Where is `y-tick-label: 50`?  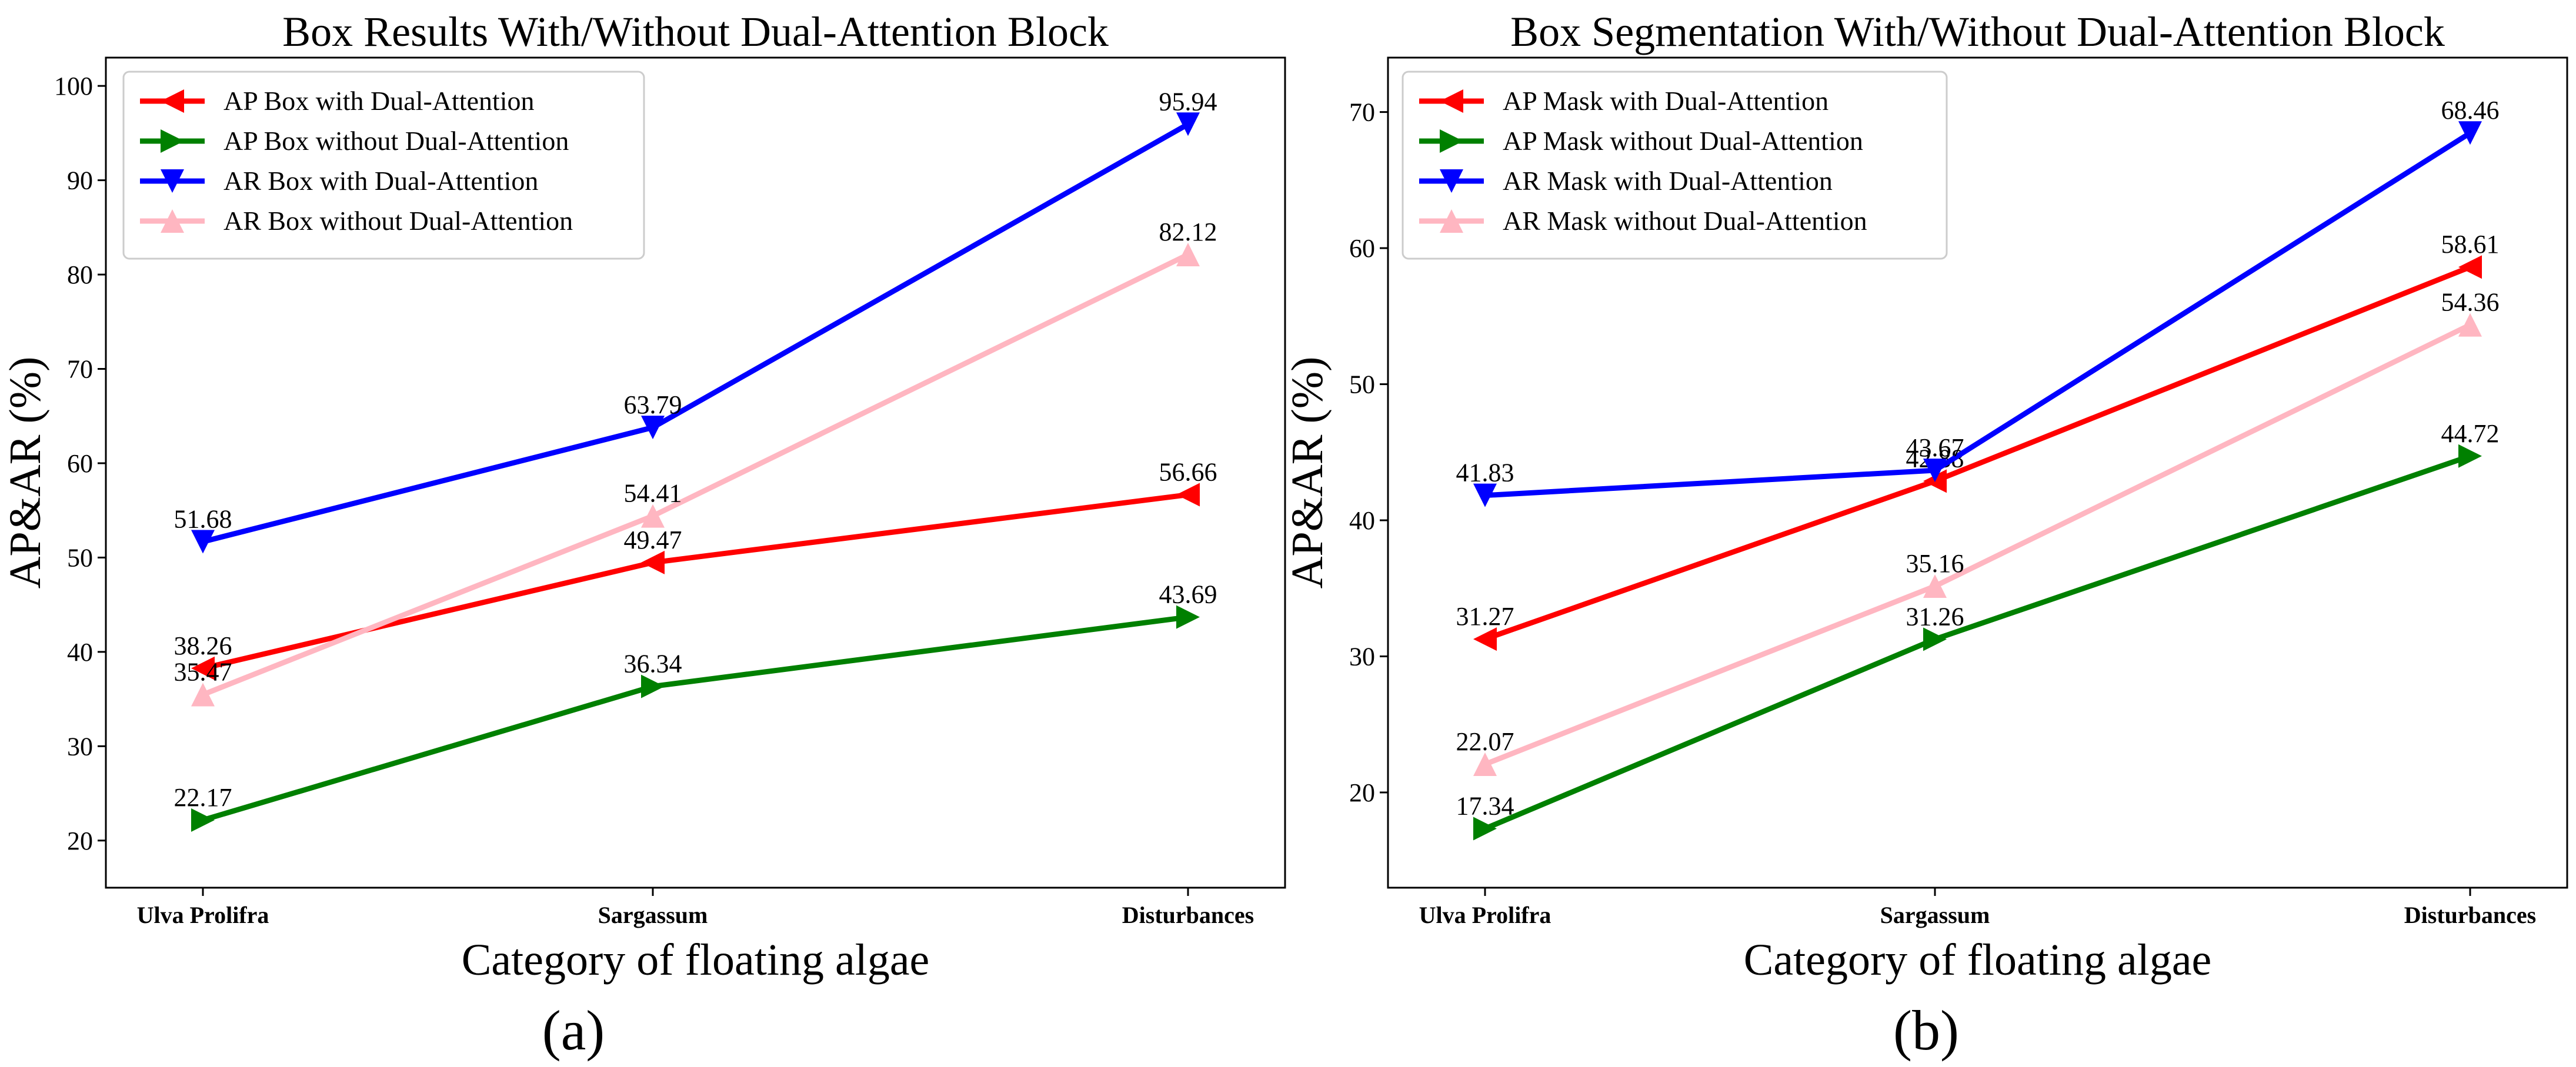 y-tick-label: 50 is located at coordinates (1362, 384).